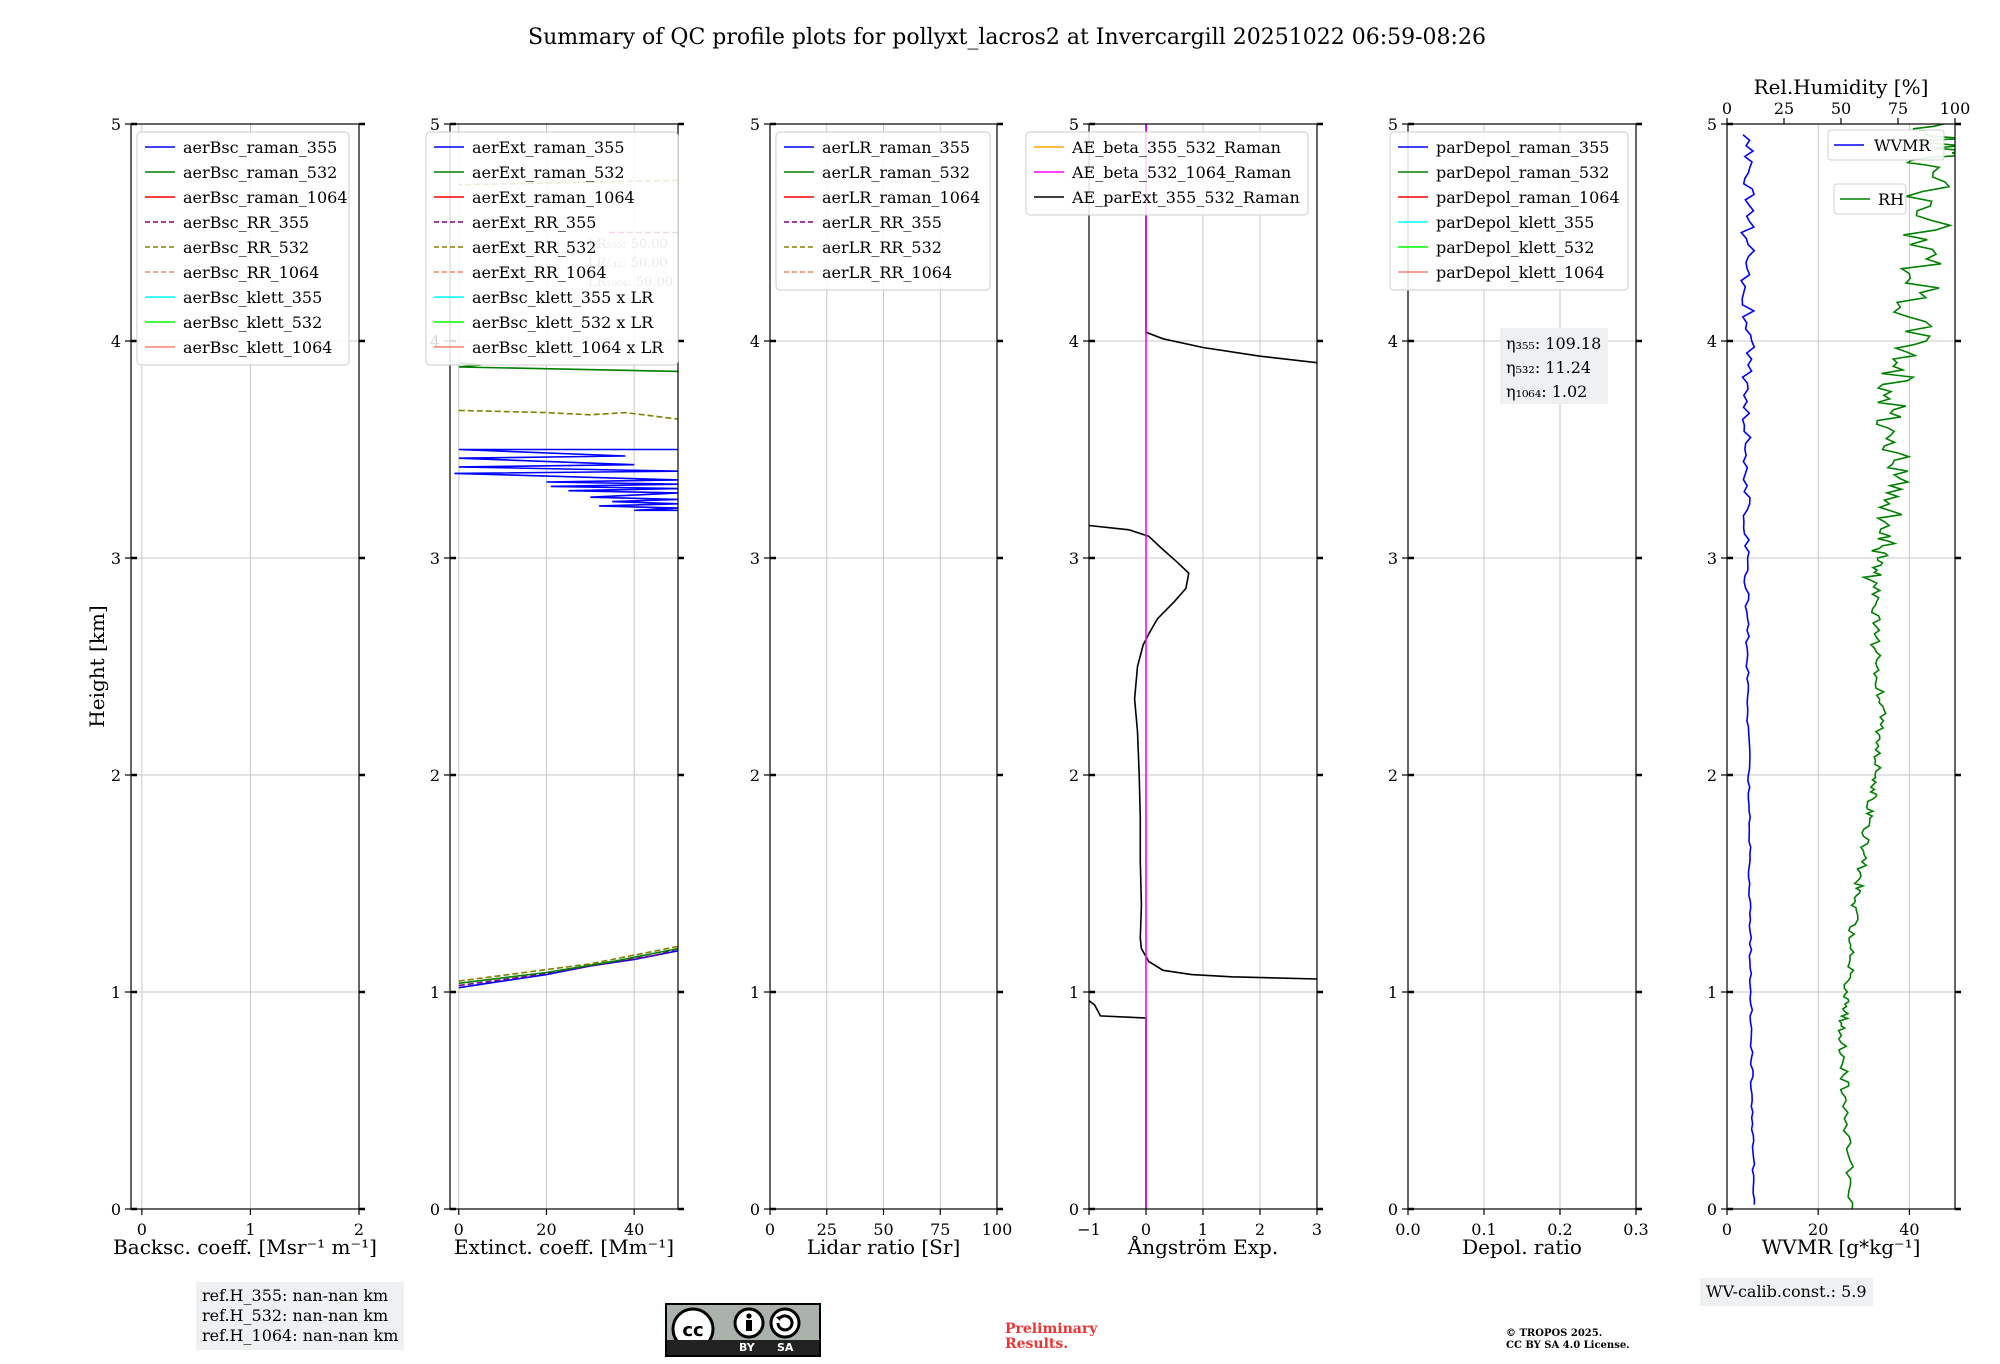 Image resolution: width=2000 pixels, height=1364 pixels. Describe the element at coordinates (1747, 669) in the screenshot. I see `series-line-WVMR` at that location.